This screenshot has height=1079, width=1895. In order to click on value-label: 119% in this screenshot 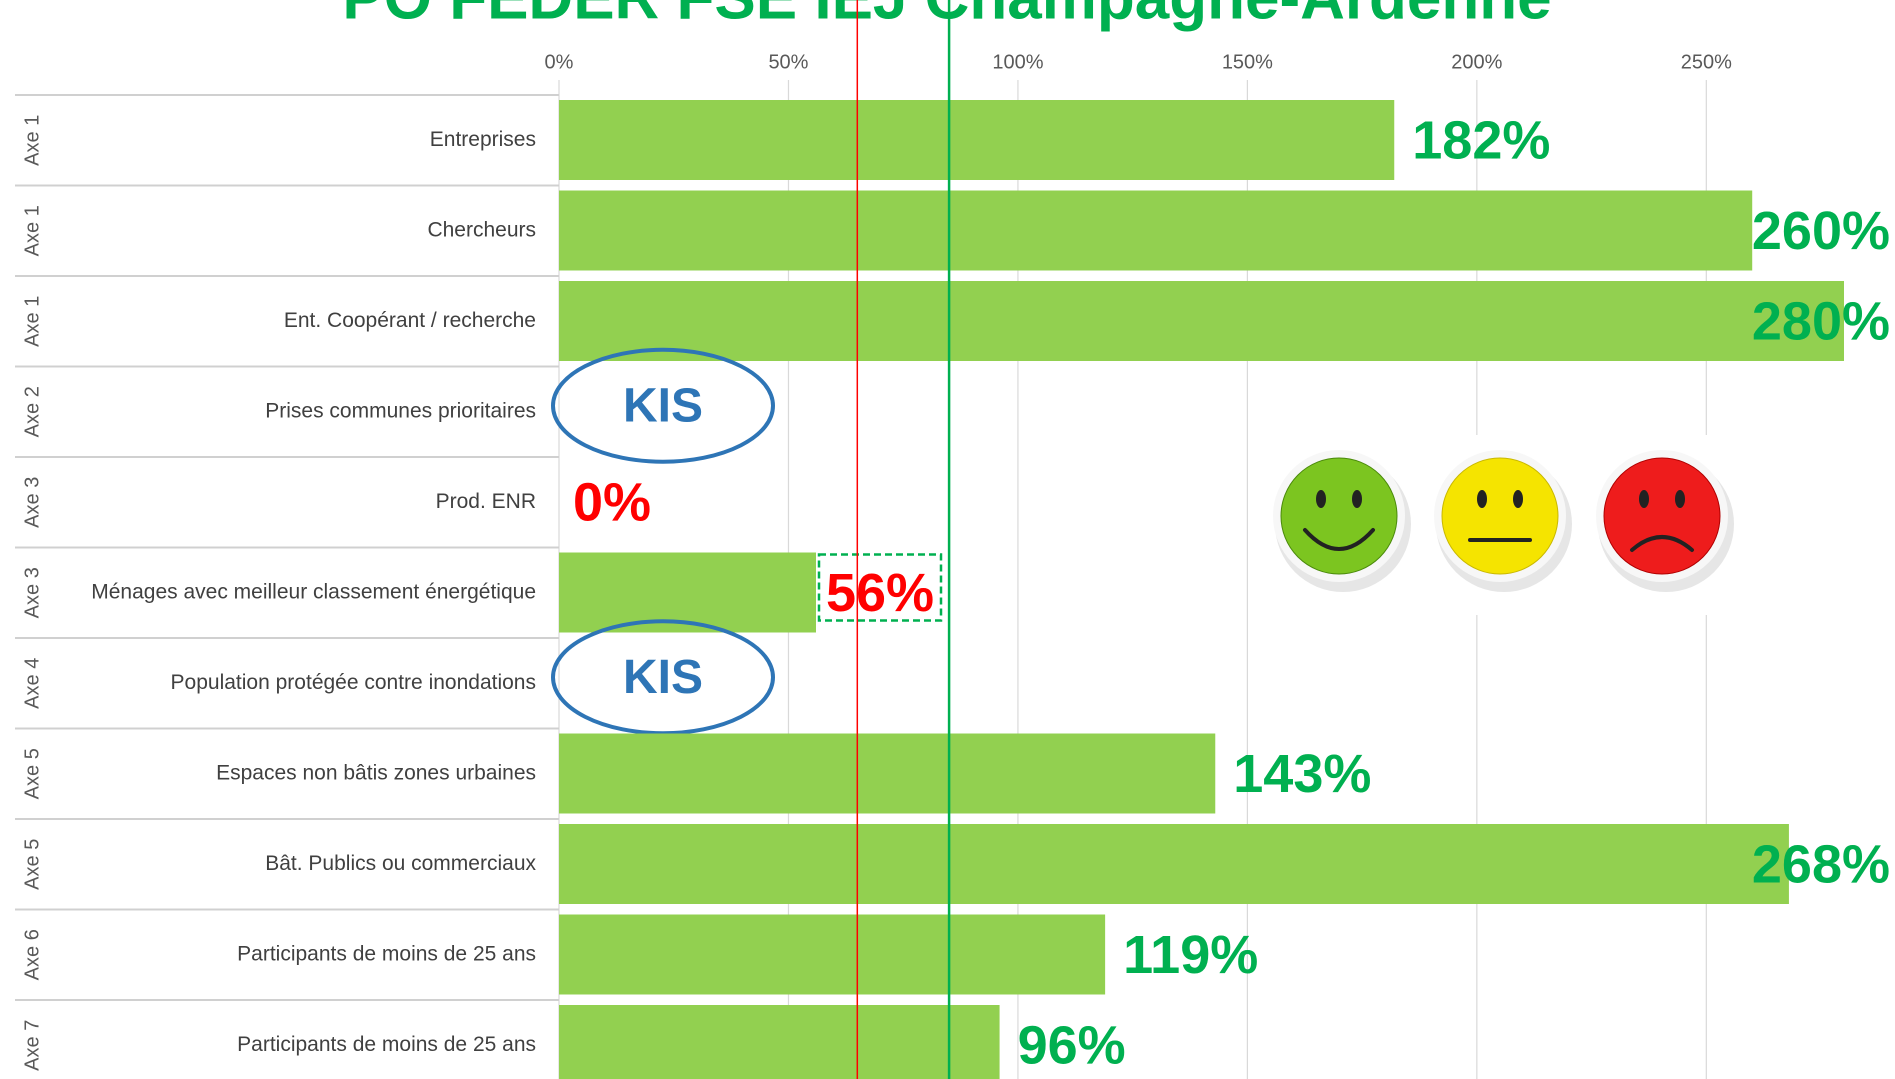, I will do `click(1190, 955)`.